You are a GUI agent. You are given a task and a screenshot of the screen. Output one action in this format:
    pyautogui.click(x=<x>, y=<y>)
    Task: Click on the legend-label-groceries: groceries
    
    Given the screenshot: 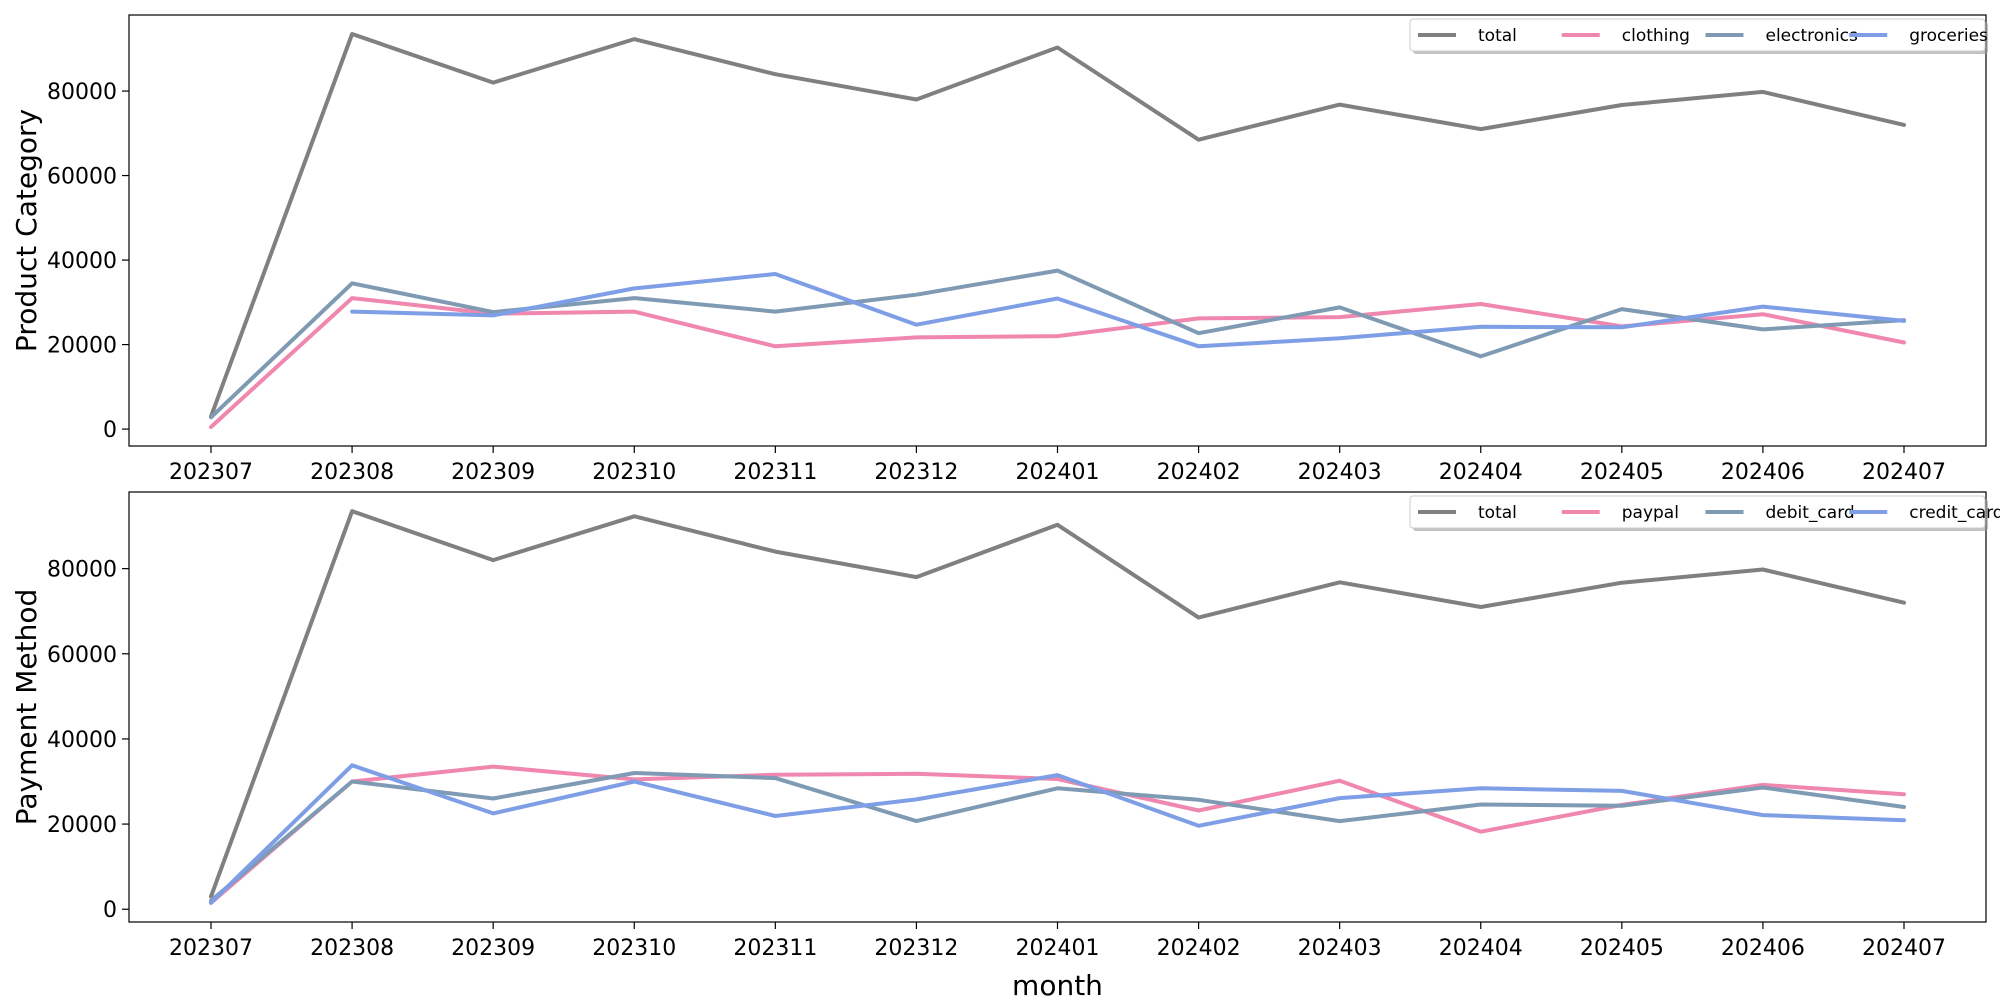 What is the action you would take?
    pyautogui.click(x=1948, y=36)
    